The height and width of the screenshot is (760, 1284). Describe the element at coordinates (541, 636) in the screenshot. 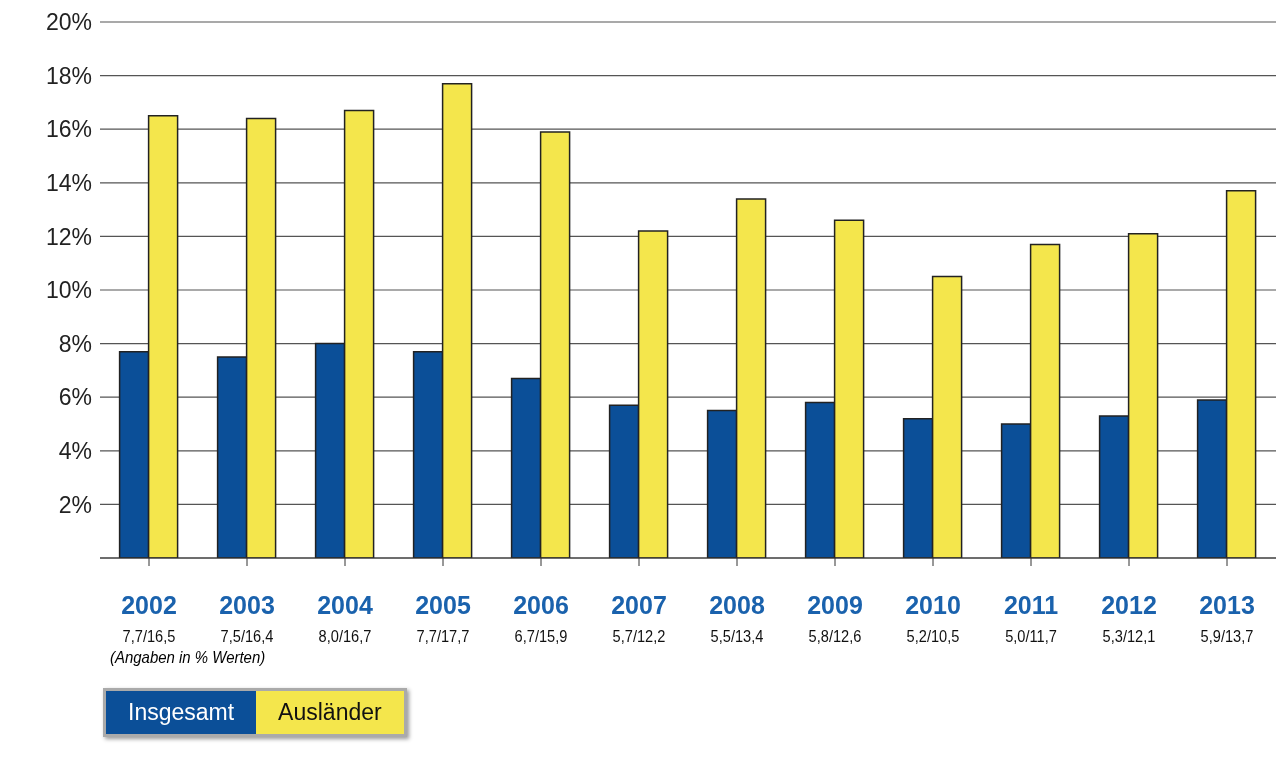

I see `text: 6,7/15,9` at that location.